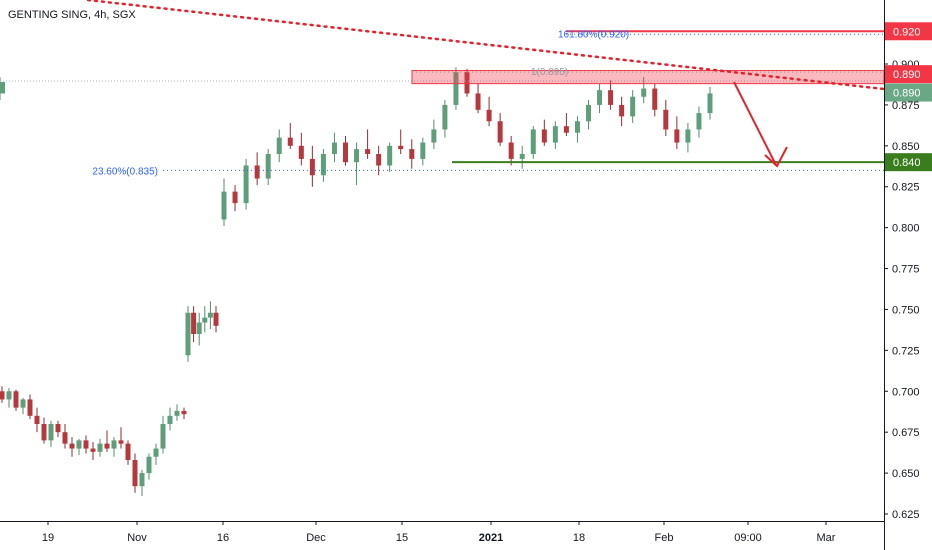 The image size is (932, 550). Describe the element at coordinates (906, 351) in the screenshot. I see `y-tick-label: 0.725` at that location.